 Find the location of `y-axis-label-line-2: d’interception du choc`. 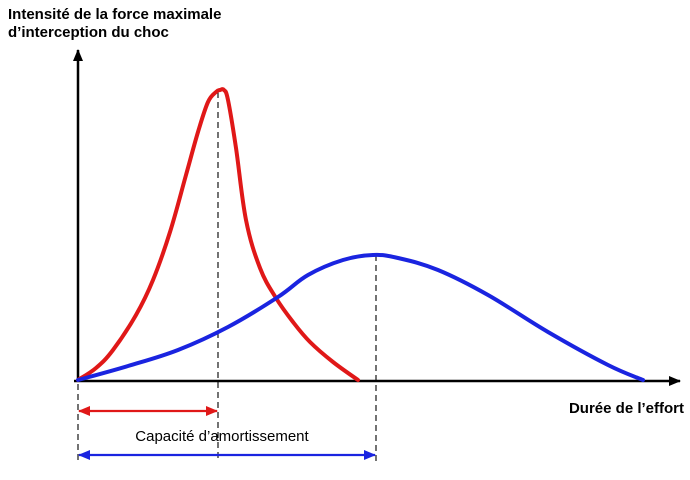

y-axis-label-line-2: d’interception du choc is located at coordinates (88, 32).